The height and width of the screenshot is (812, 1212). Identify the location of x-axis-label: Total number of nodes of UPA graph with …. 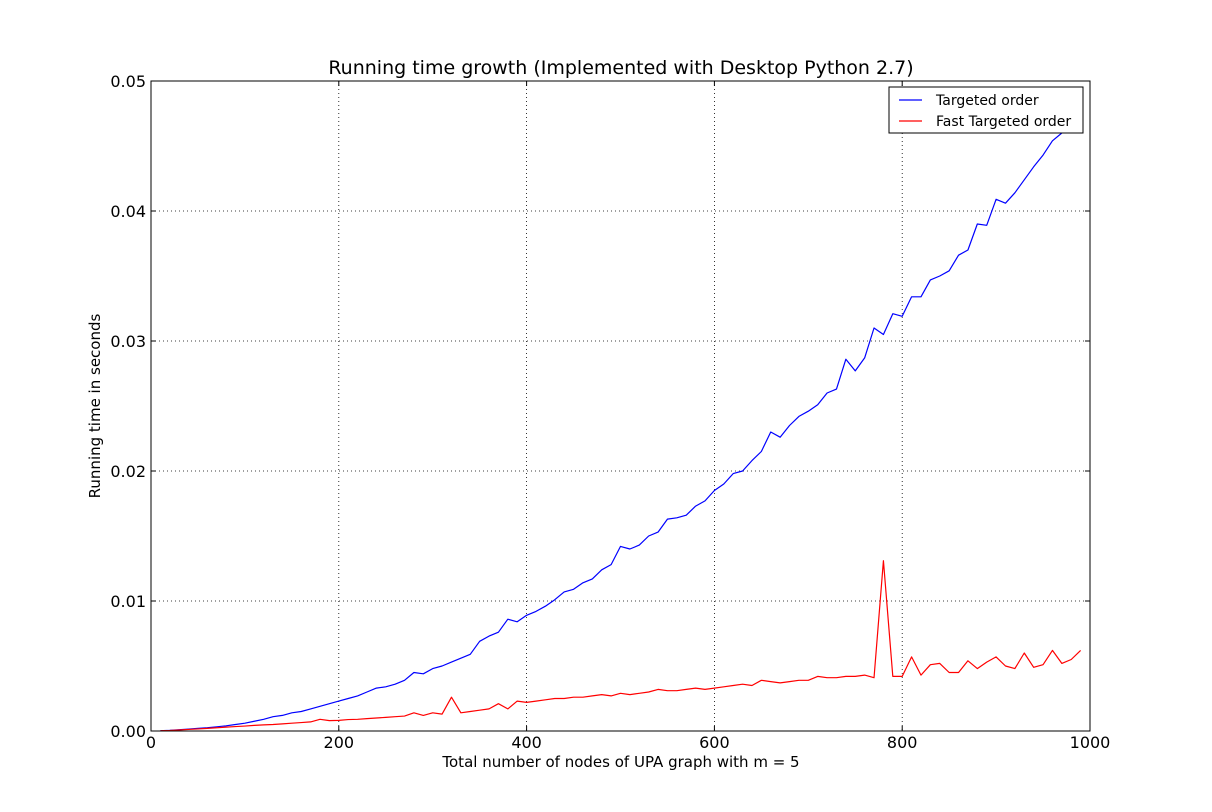
(620, 762).